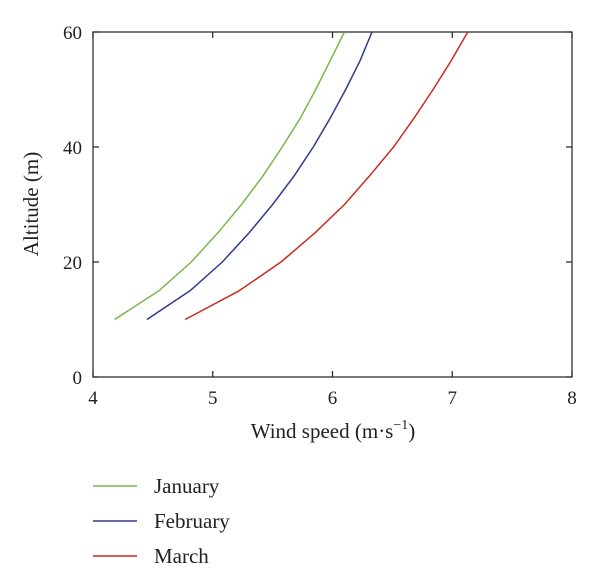 Image resolution: width=600 pixels, height=586 pixels. What do you see at coordinates (411, 431) in the screenshot?
I see `x-axis-label-close: )` at bounding box center [411, 431].